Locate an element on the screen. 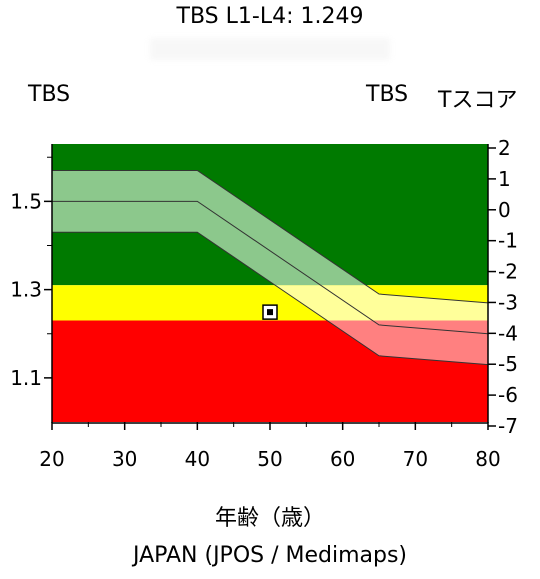  x-tick-label: 50 is located at coordinates (269, 459).